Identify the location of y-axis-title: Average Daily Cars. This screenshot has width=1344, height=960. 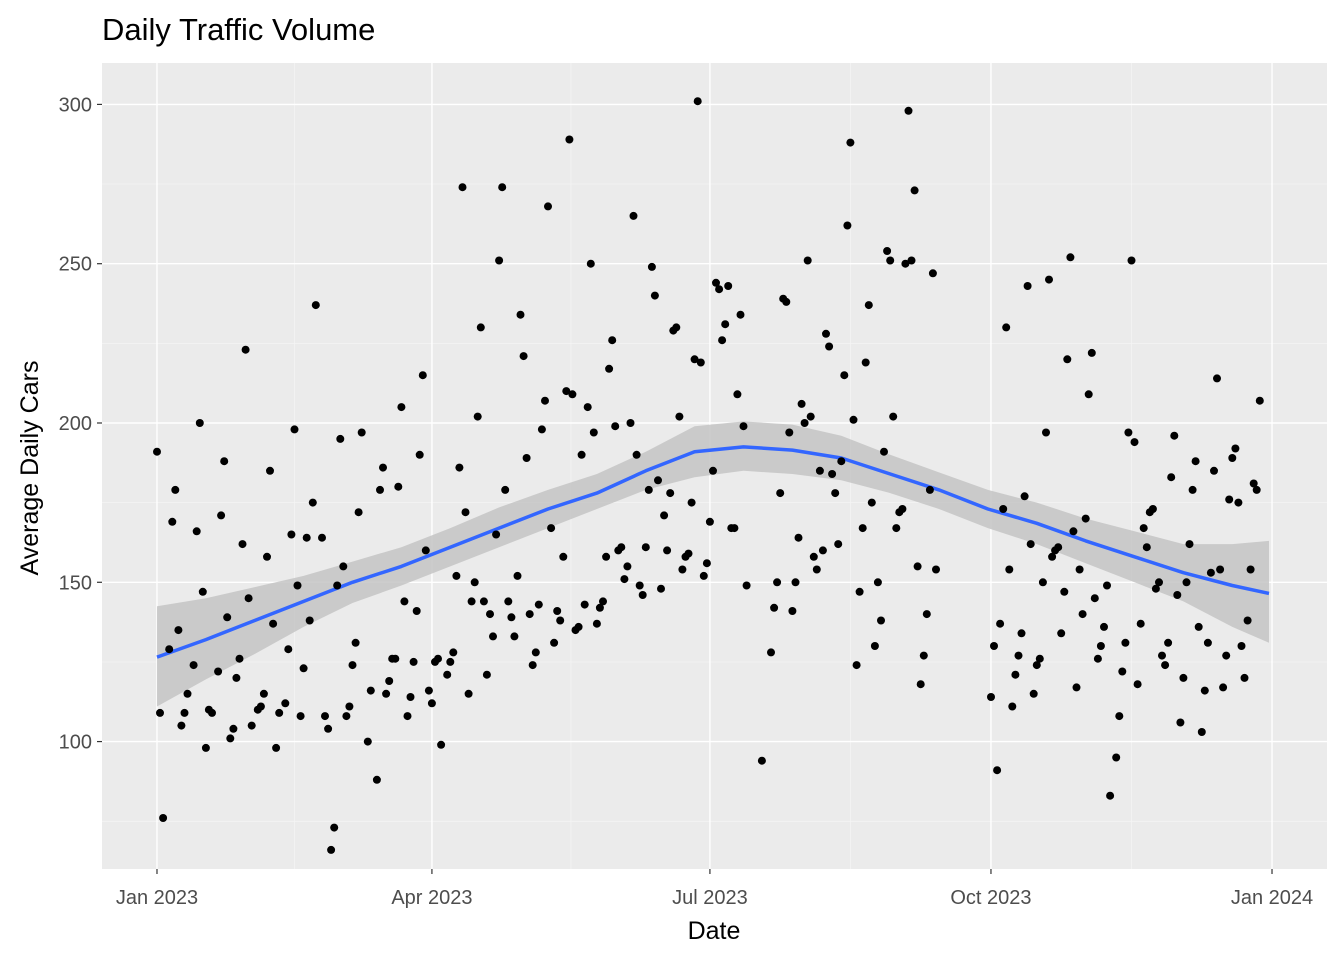
(30, 468).